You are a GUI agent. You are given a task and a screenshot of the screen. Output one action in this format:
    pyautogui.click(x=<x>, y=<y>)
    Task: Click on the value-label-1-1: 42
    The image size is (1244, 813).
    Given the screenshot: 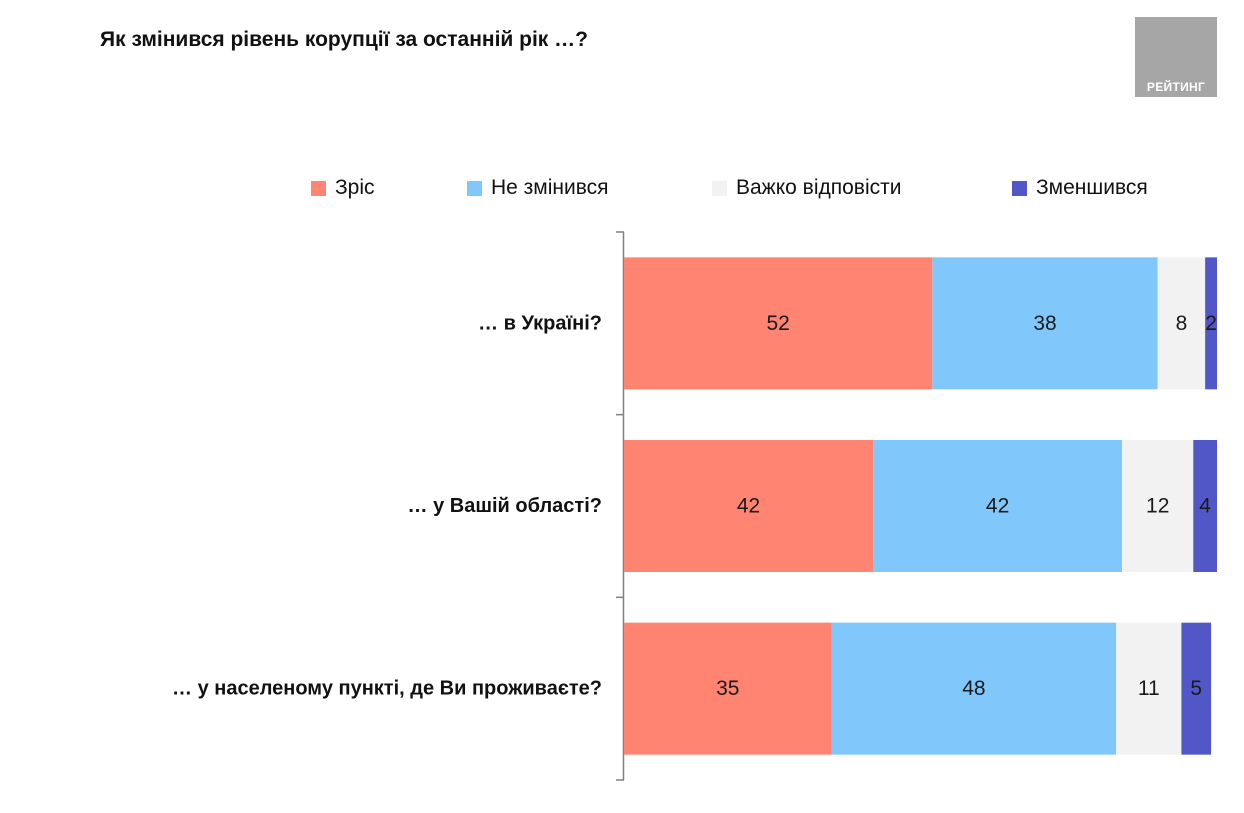 What is the action you would take?
    pyautogui.click(x=997, y=506)
    